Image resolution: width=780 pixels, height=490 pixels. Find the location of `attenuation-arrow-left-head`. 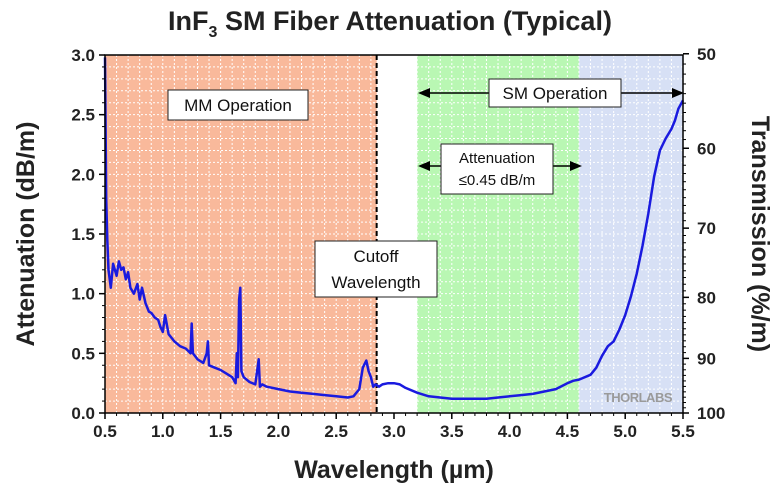

attenuation-arrow-left-head is located at coordinates (424, 166).